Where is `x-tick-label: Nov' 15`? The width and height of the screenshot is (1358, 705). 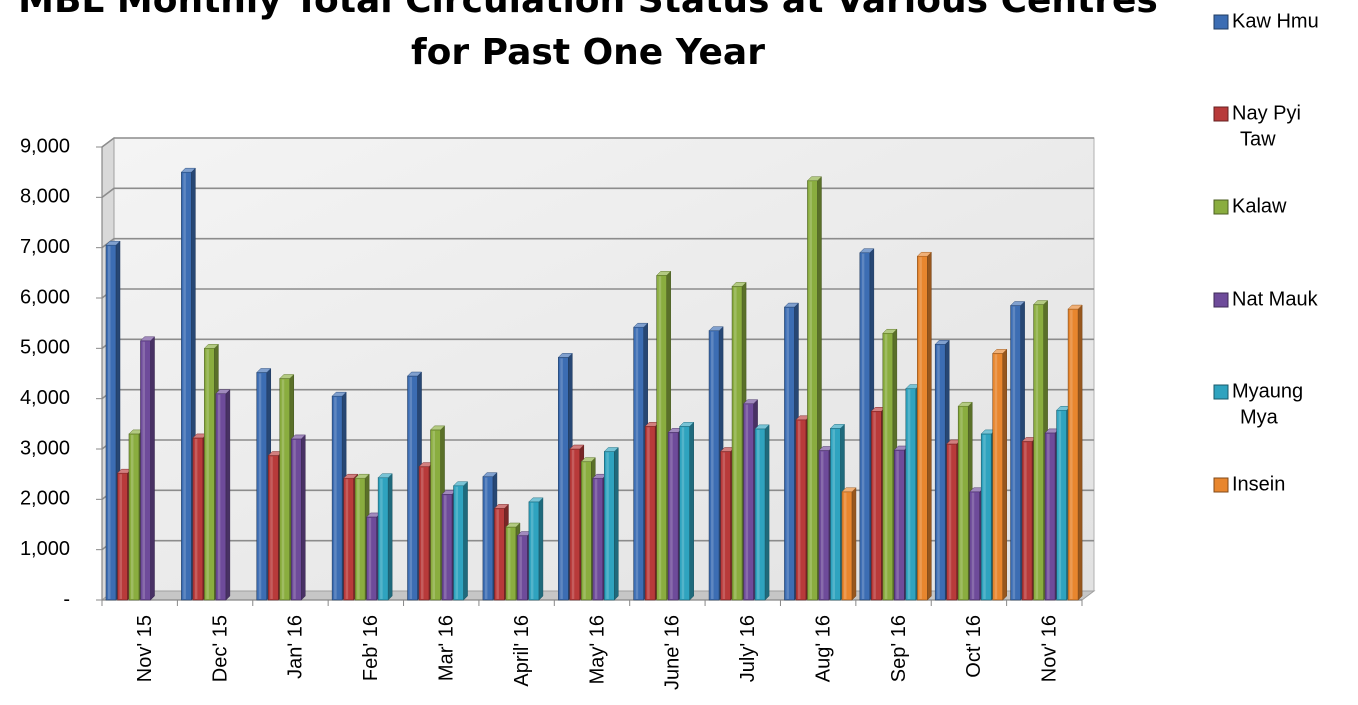
x-tick-label: Nov' 15 is located at coordinates (145, 648).